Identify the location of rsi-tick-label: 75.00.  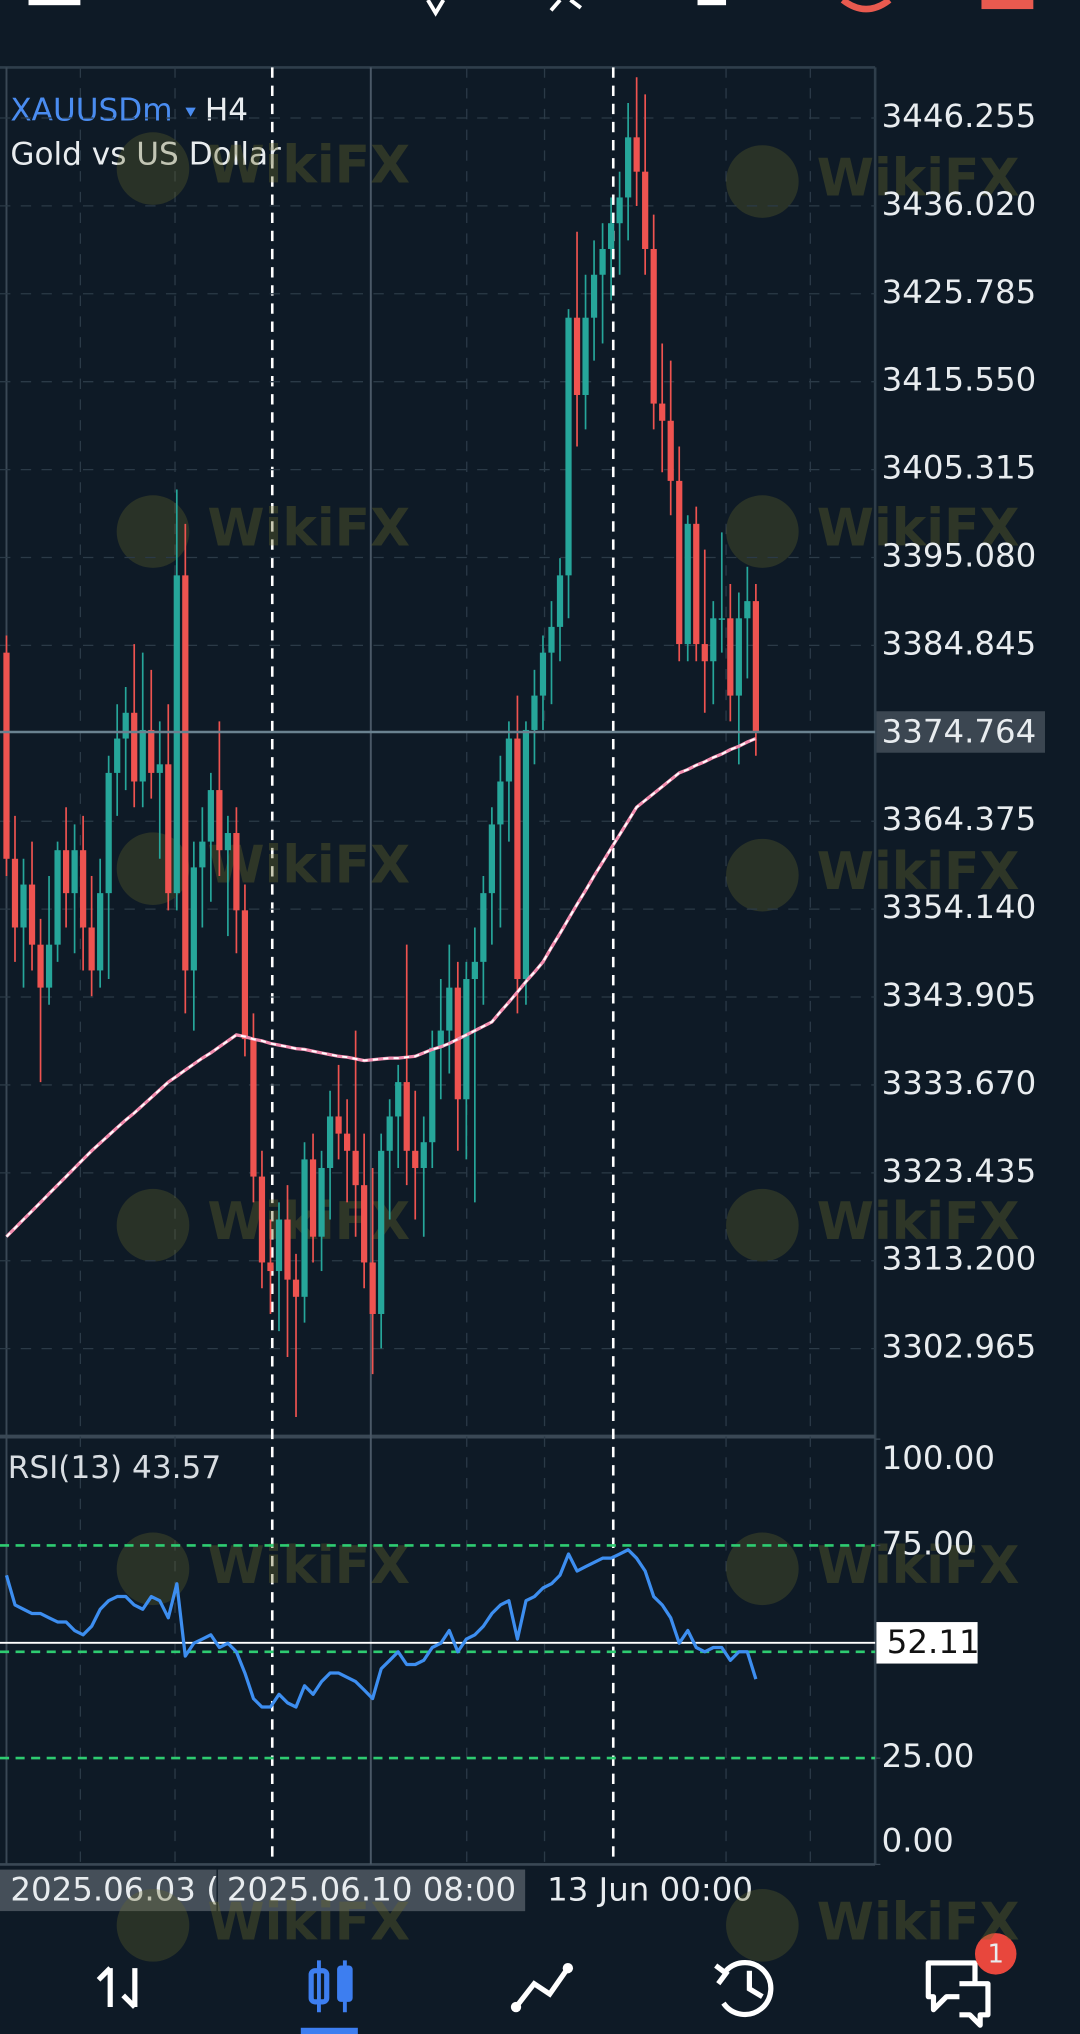
(928, 1543).